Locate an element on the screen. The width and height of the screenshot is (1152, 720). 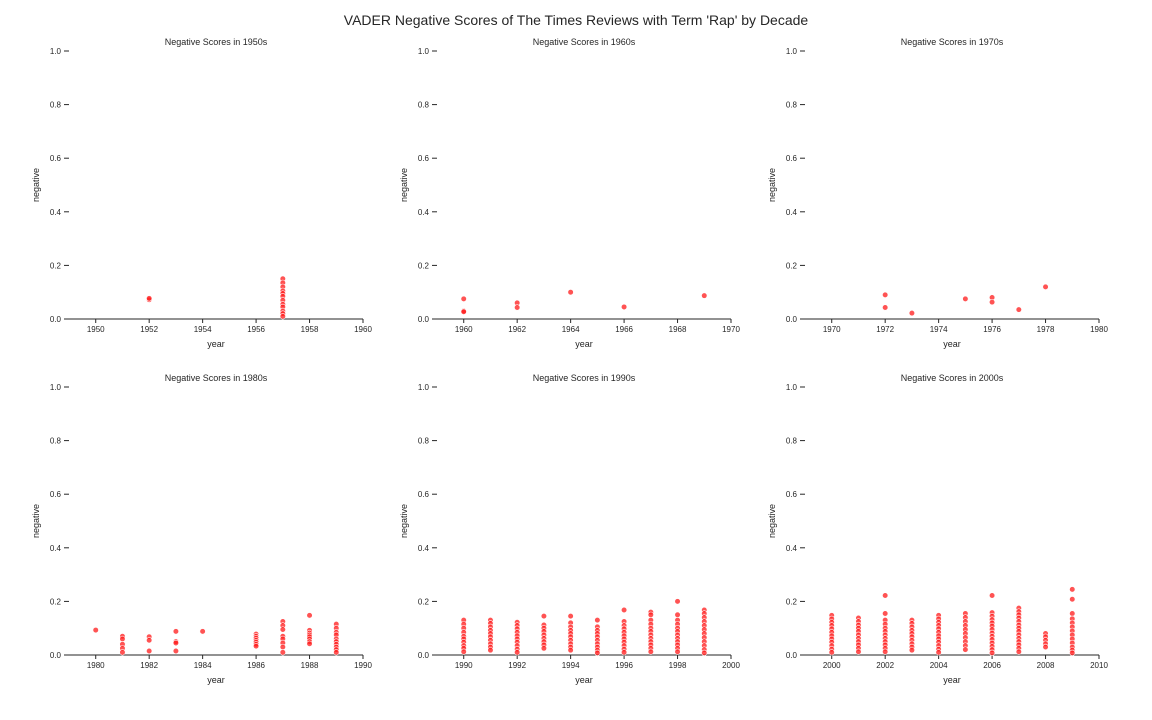
x-tick-label: 1954 is located at coordinates (203, 329).